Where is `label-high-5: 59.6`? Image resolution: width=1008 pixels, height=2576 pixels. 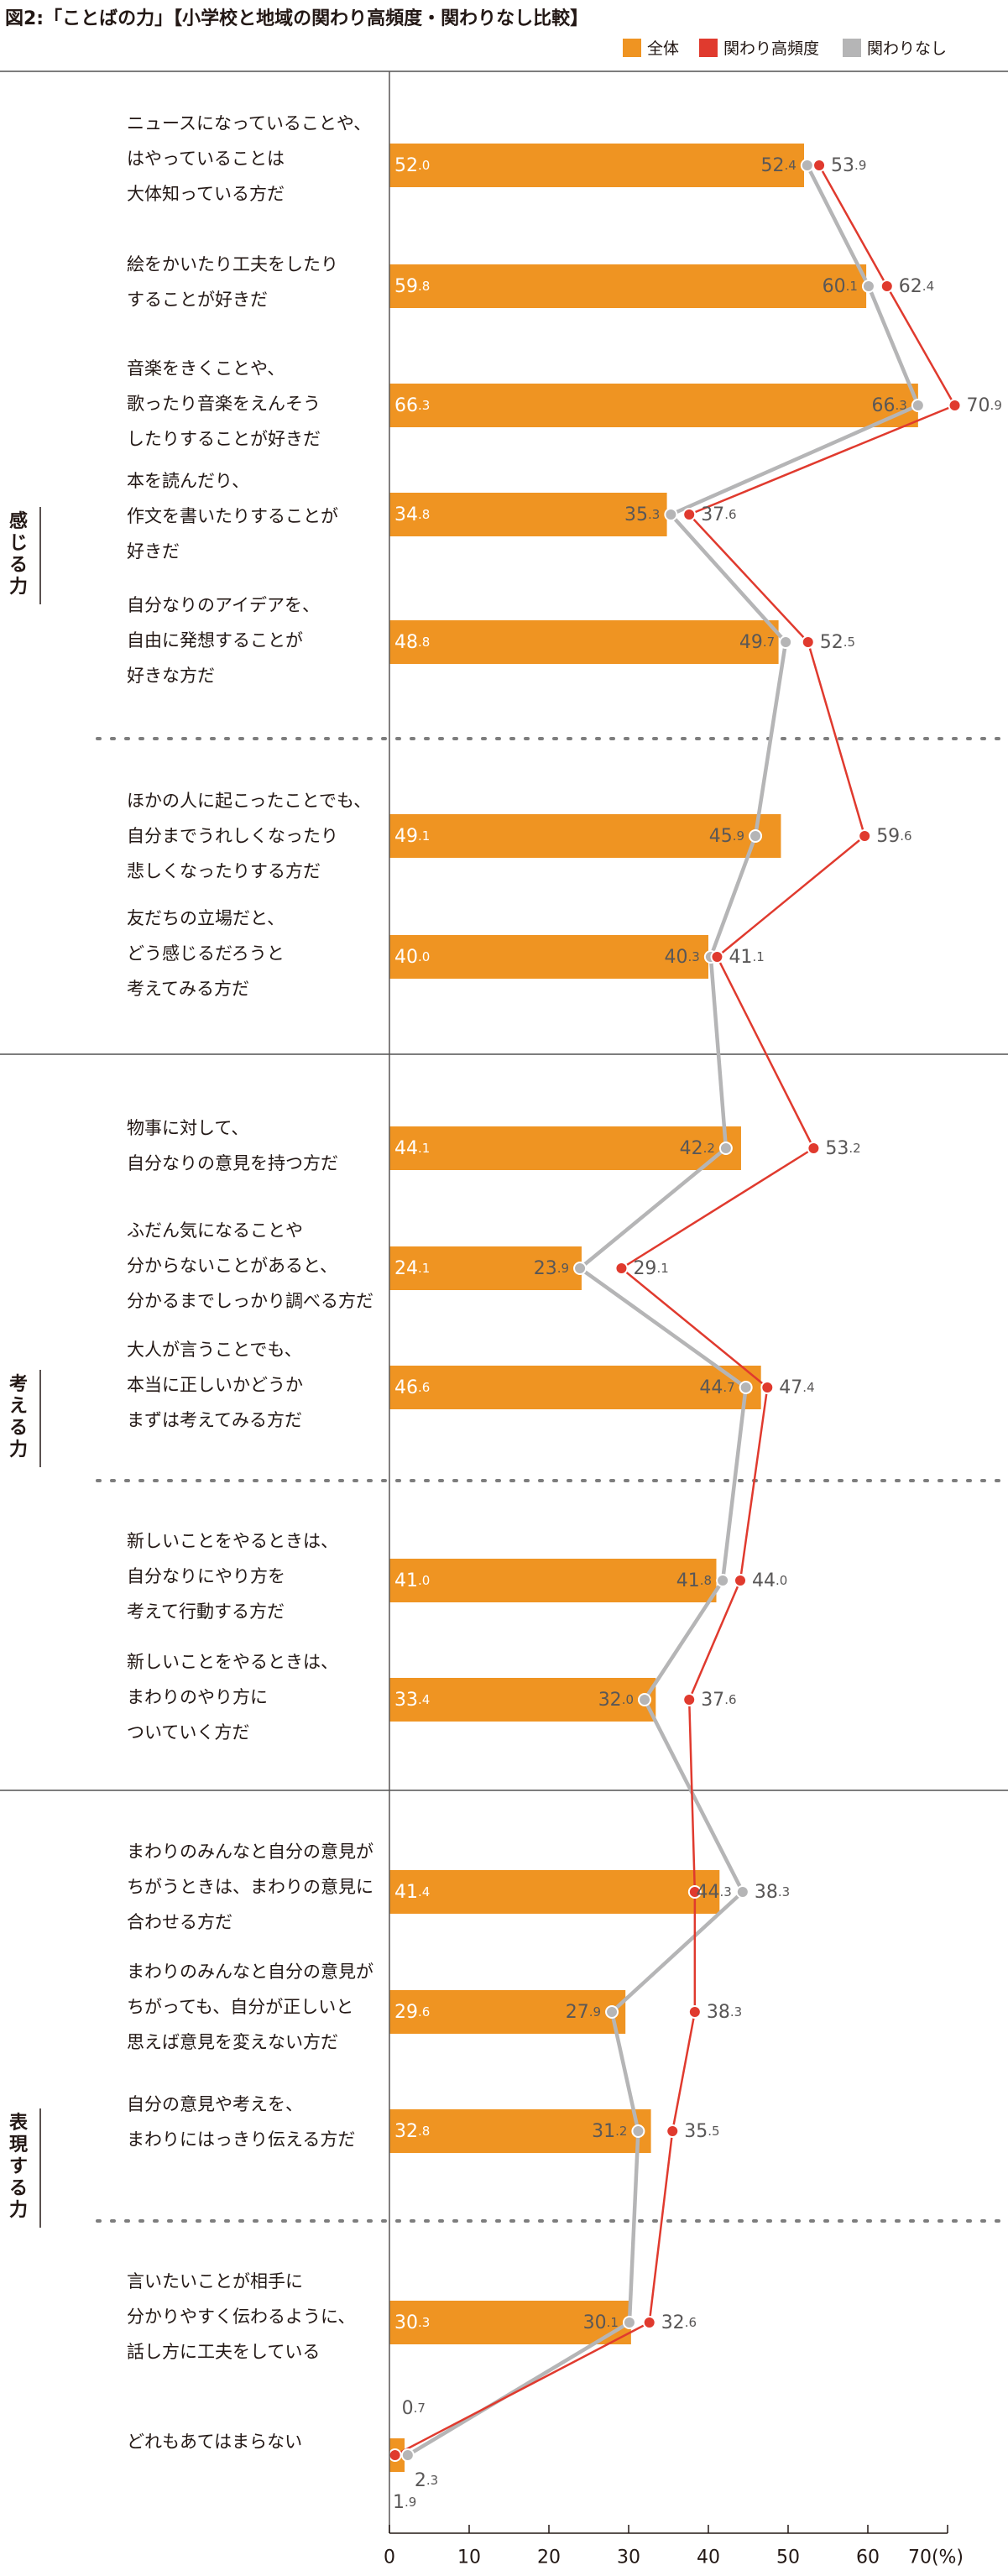
label-high-5: 59.6 is located at coordinates (893, 836).